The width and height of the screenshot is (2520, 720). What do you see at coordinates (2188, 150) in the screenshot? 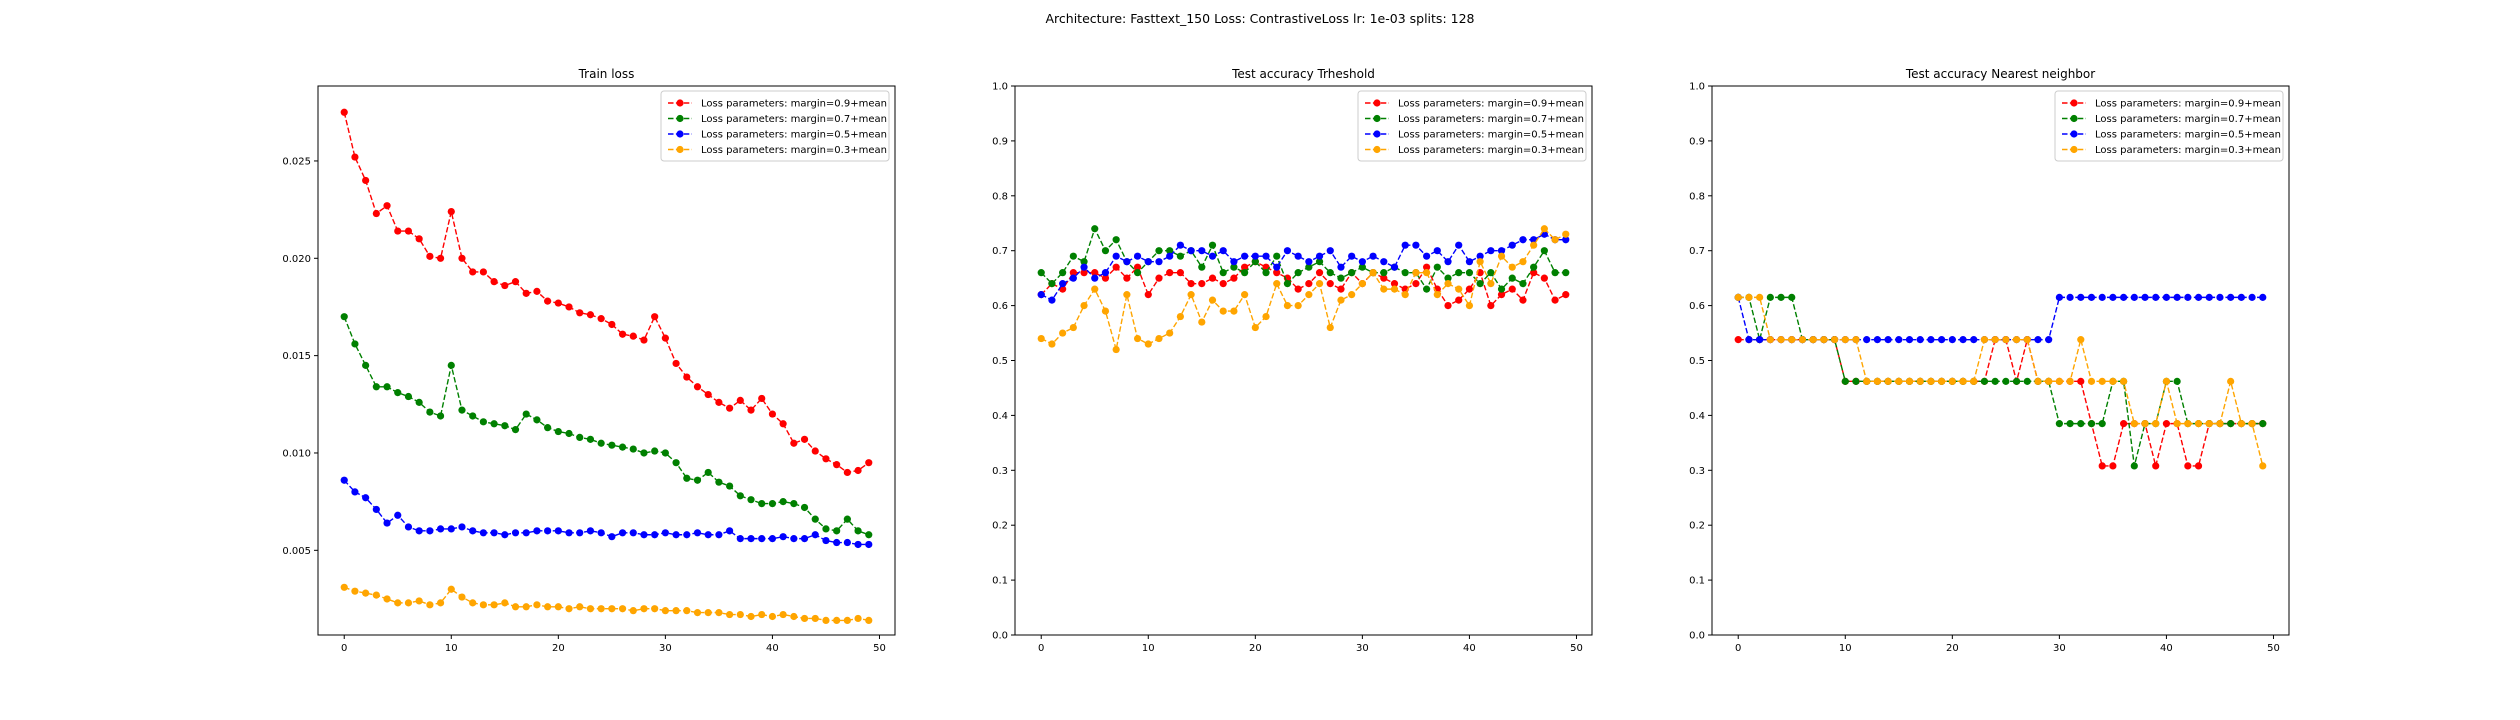
I see `legend-label: Loss parameters: margin=0.3+mean` at bounding box center [2188, 150].